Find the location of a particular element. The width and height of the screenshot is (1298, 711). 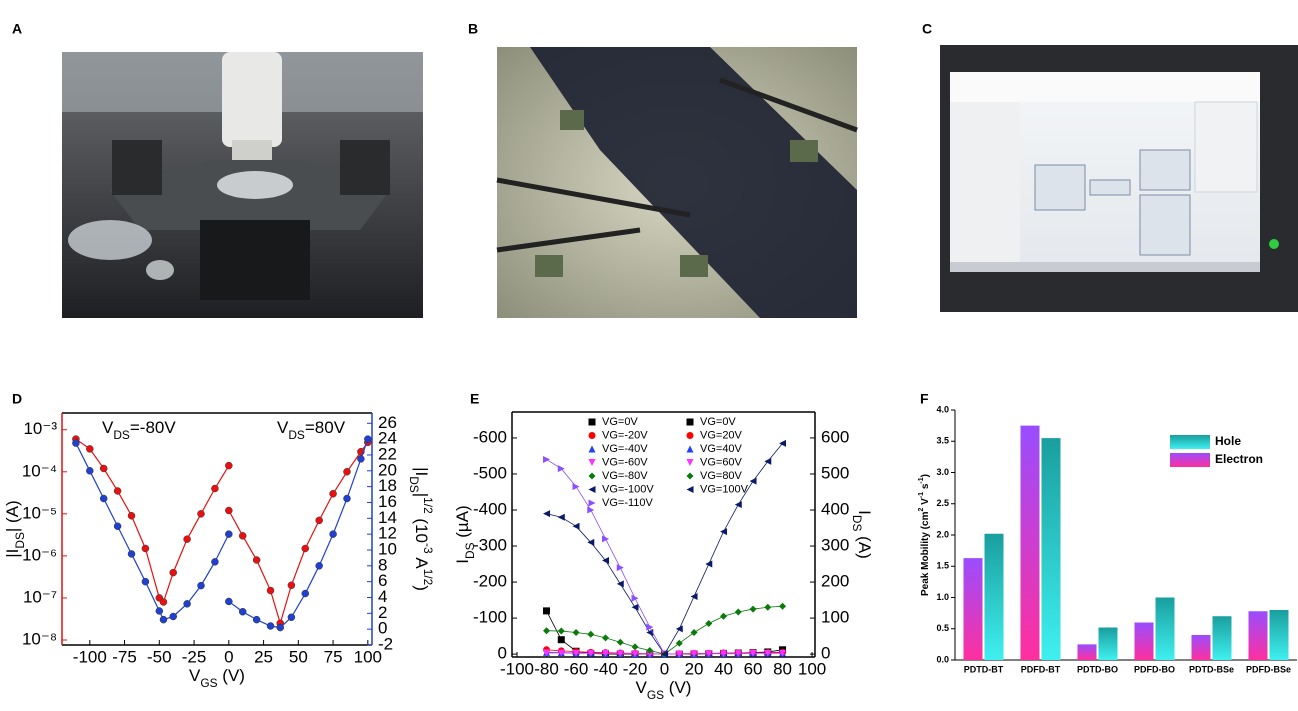

y2-tick-label: 16 is located at coordinates (387, 501).